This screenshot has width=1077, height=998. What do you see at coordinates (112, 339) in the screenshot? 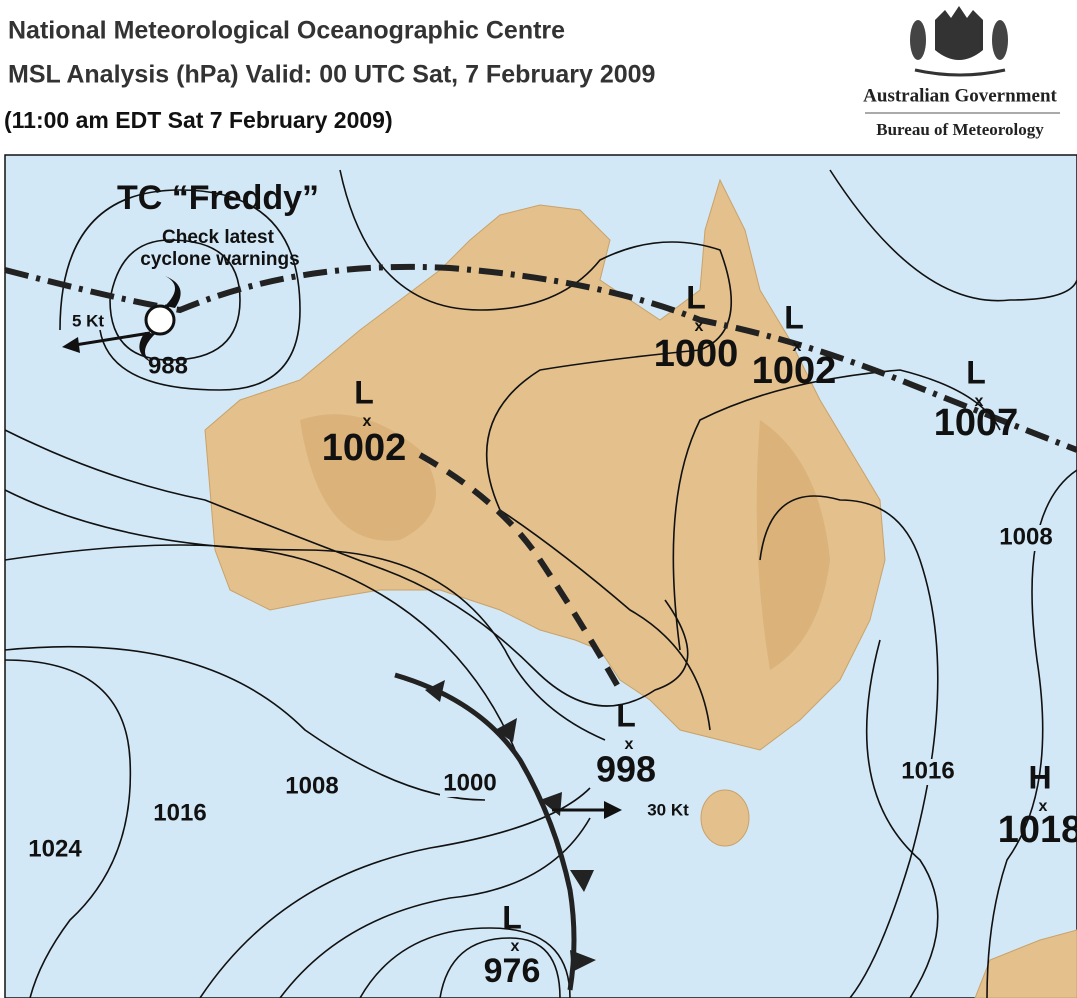
I see `cyclone-track` at bounding box center [112, 339].